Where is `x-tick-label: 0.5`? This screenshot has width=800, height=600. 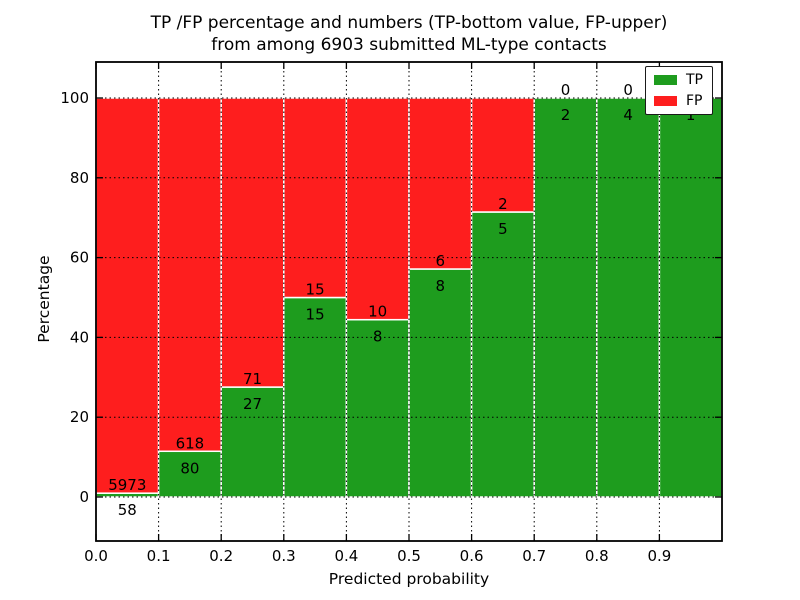 x-tick-label: 0.5 is located at coordinates (409, 556).